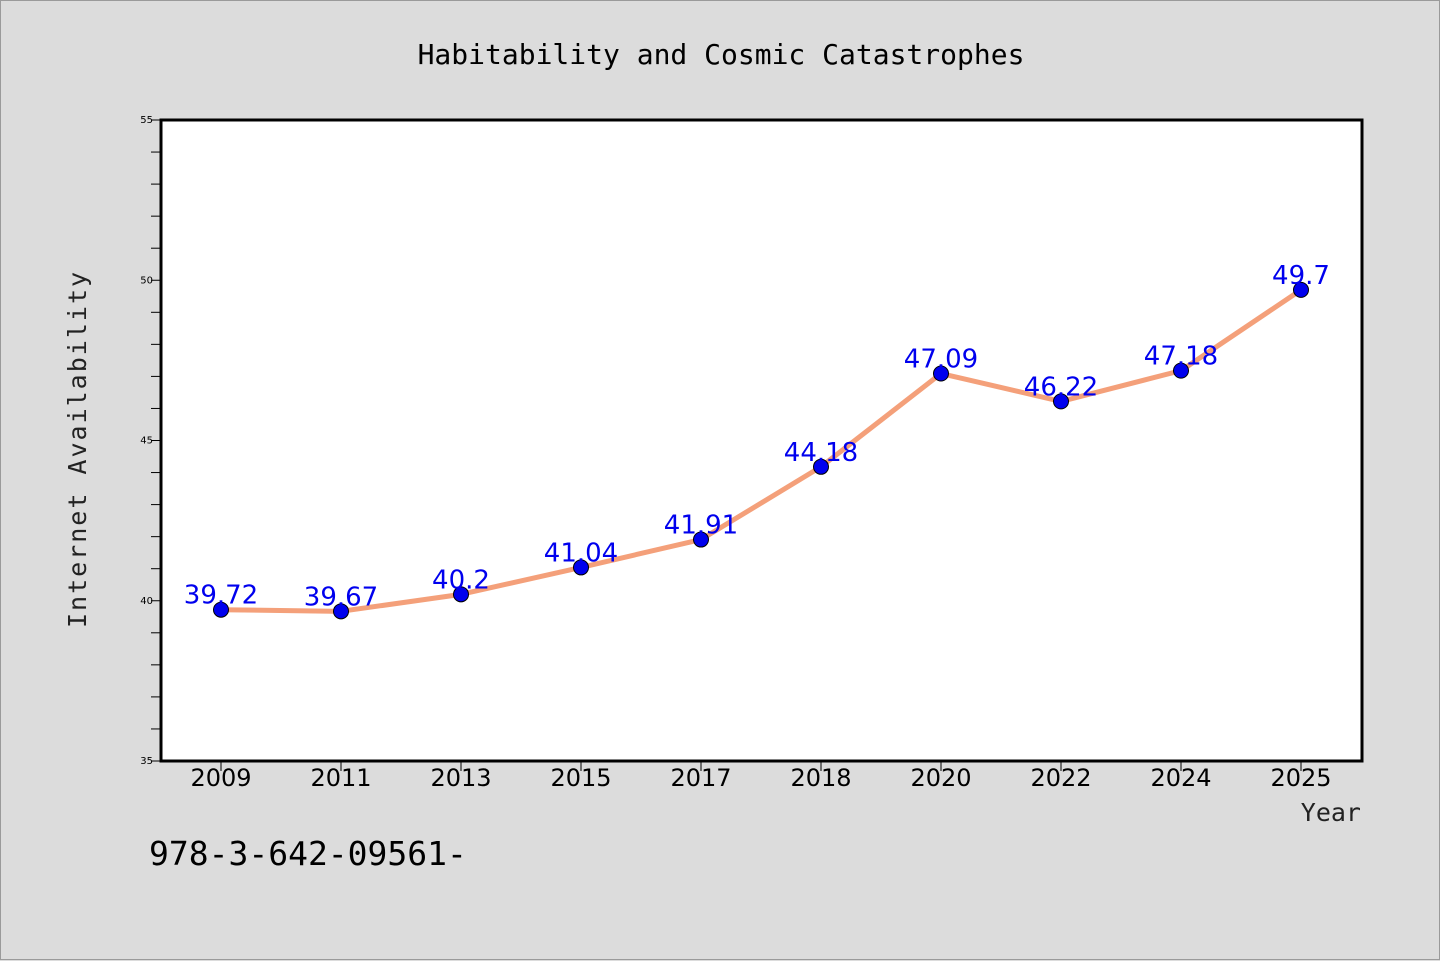 Image resolution: width=1440 pixels, height=961 pixels. Describe the element at coordinates (1180, 778) in the screenshot. I see `x-tick-label: 2024` at that location.